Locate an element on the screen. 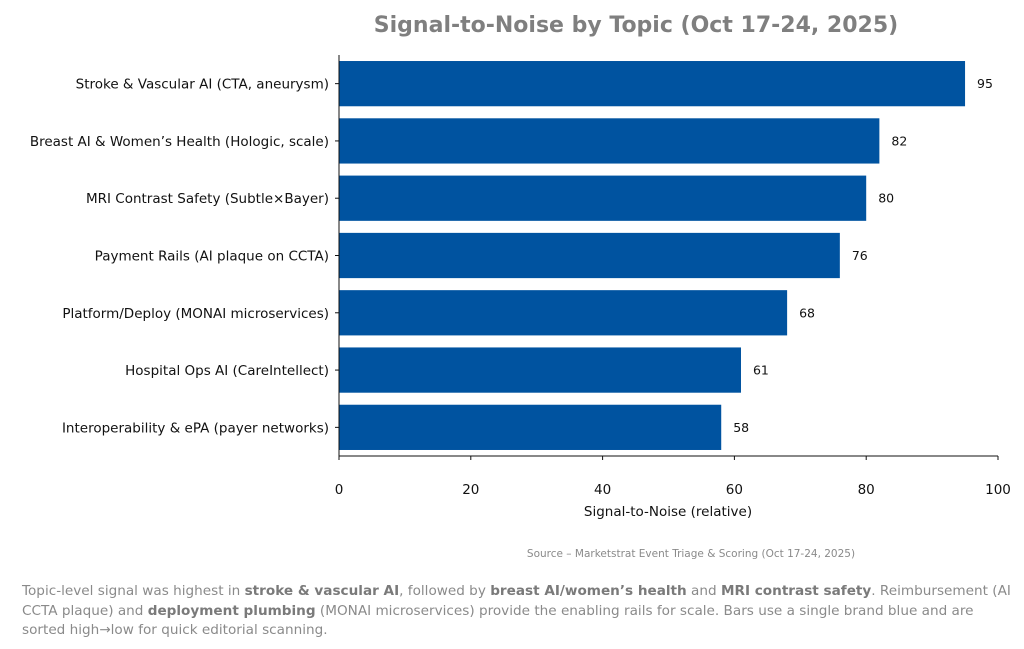  x-tick-label: 40 is located at coordinates (602, 490).